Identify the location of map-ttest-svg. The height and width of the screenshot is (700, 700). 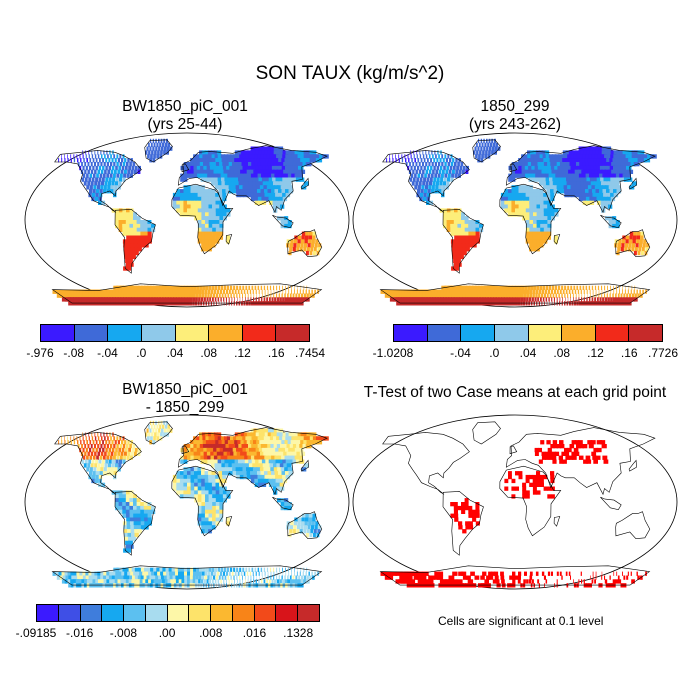
(515, 502).